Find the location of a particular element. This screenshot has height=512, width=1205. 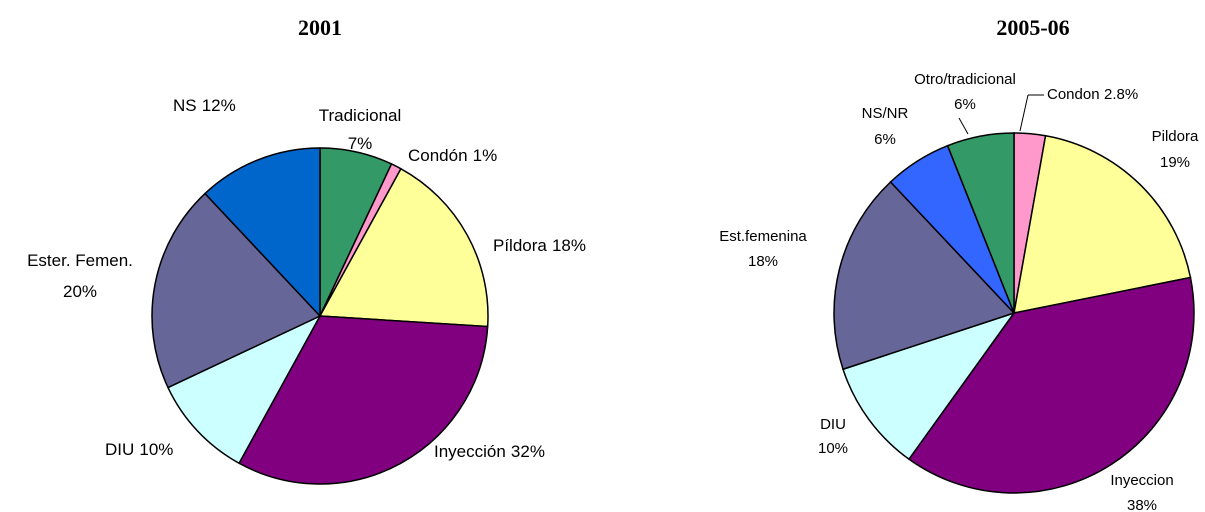

category-label: Inyección is located at coordinates (470, 451).